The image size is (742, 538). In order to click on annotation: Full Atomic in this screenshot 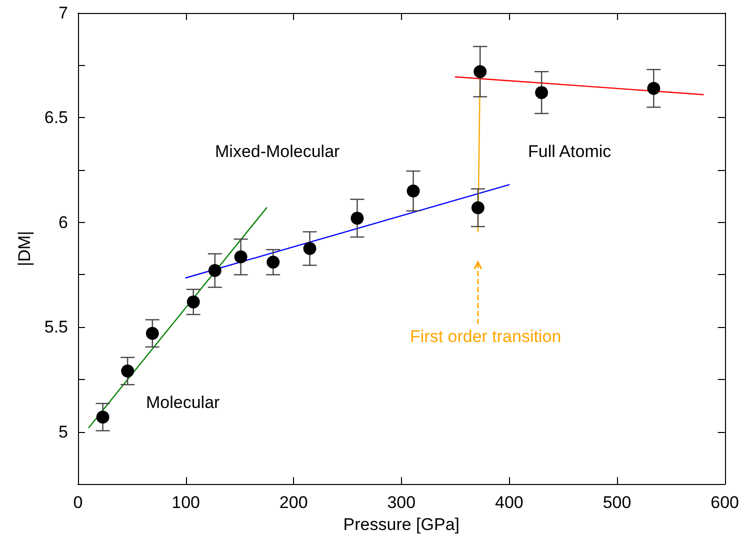, I will do `click(570, 151)`.